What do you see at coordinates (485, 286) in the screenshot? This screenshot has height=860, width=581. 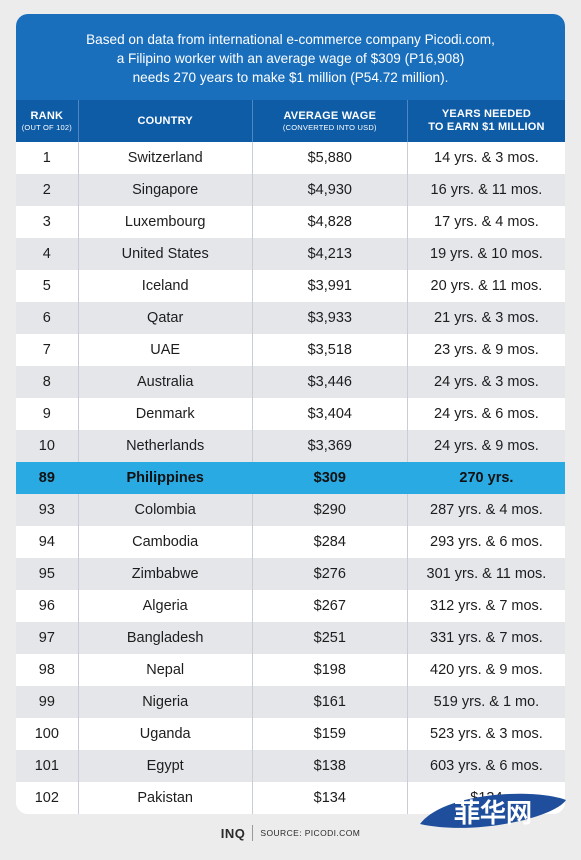 I see `years-cell: 20 yrs. & 11 mos.` at bounding box center [485, 286].